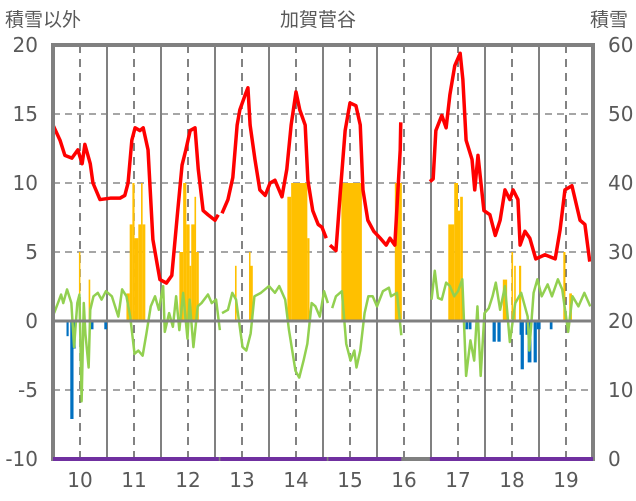 Image resolution: width=636 pixels, height=501 pixels. Describe the element at coordinates (565, 480) in the screenshot. I see `x-tick-label: 19` at that location.